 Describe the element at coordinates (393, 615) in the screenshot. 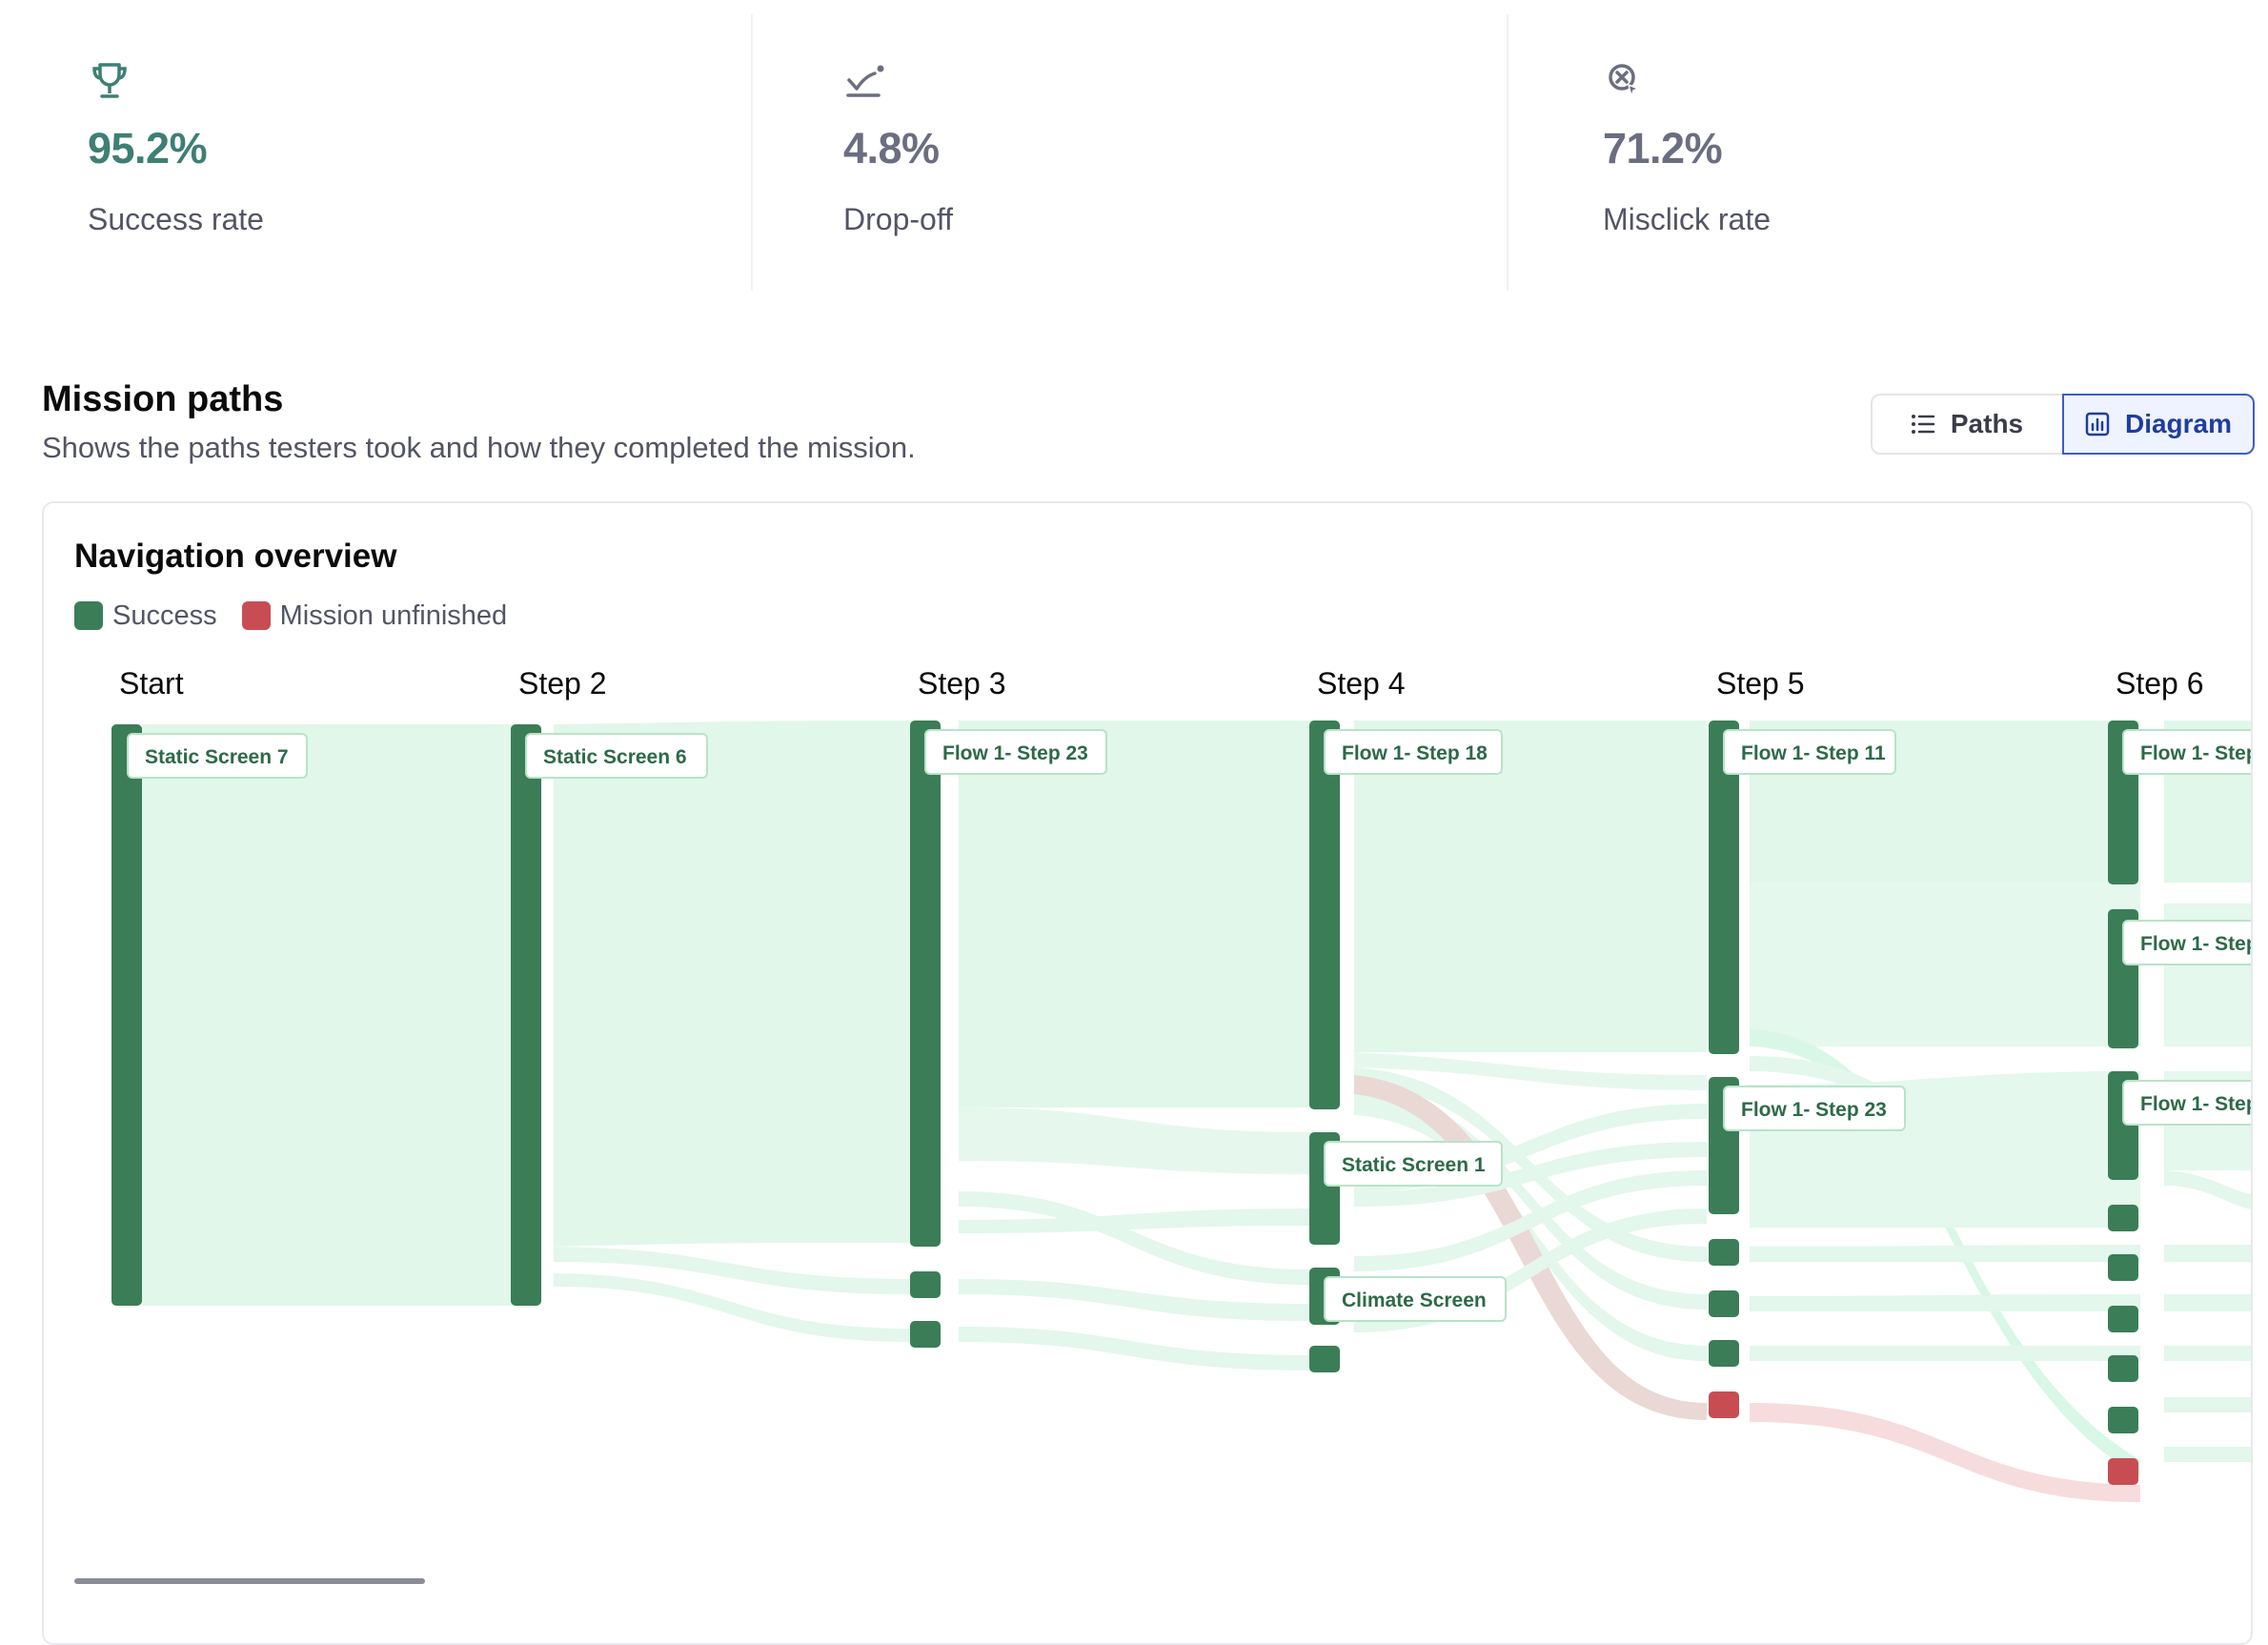

I see `legend-label: Mission unfinished` at that location.